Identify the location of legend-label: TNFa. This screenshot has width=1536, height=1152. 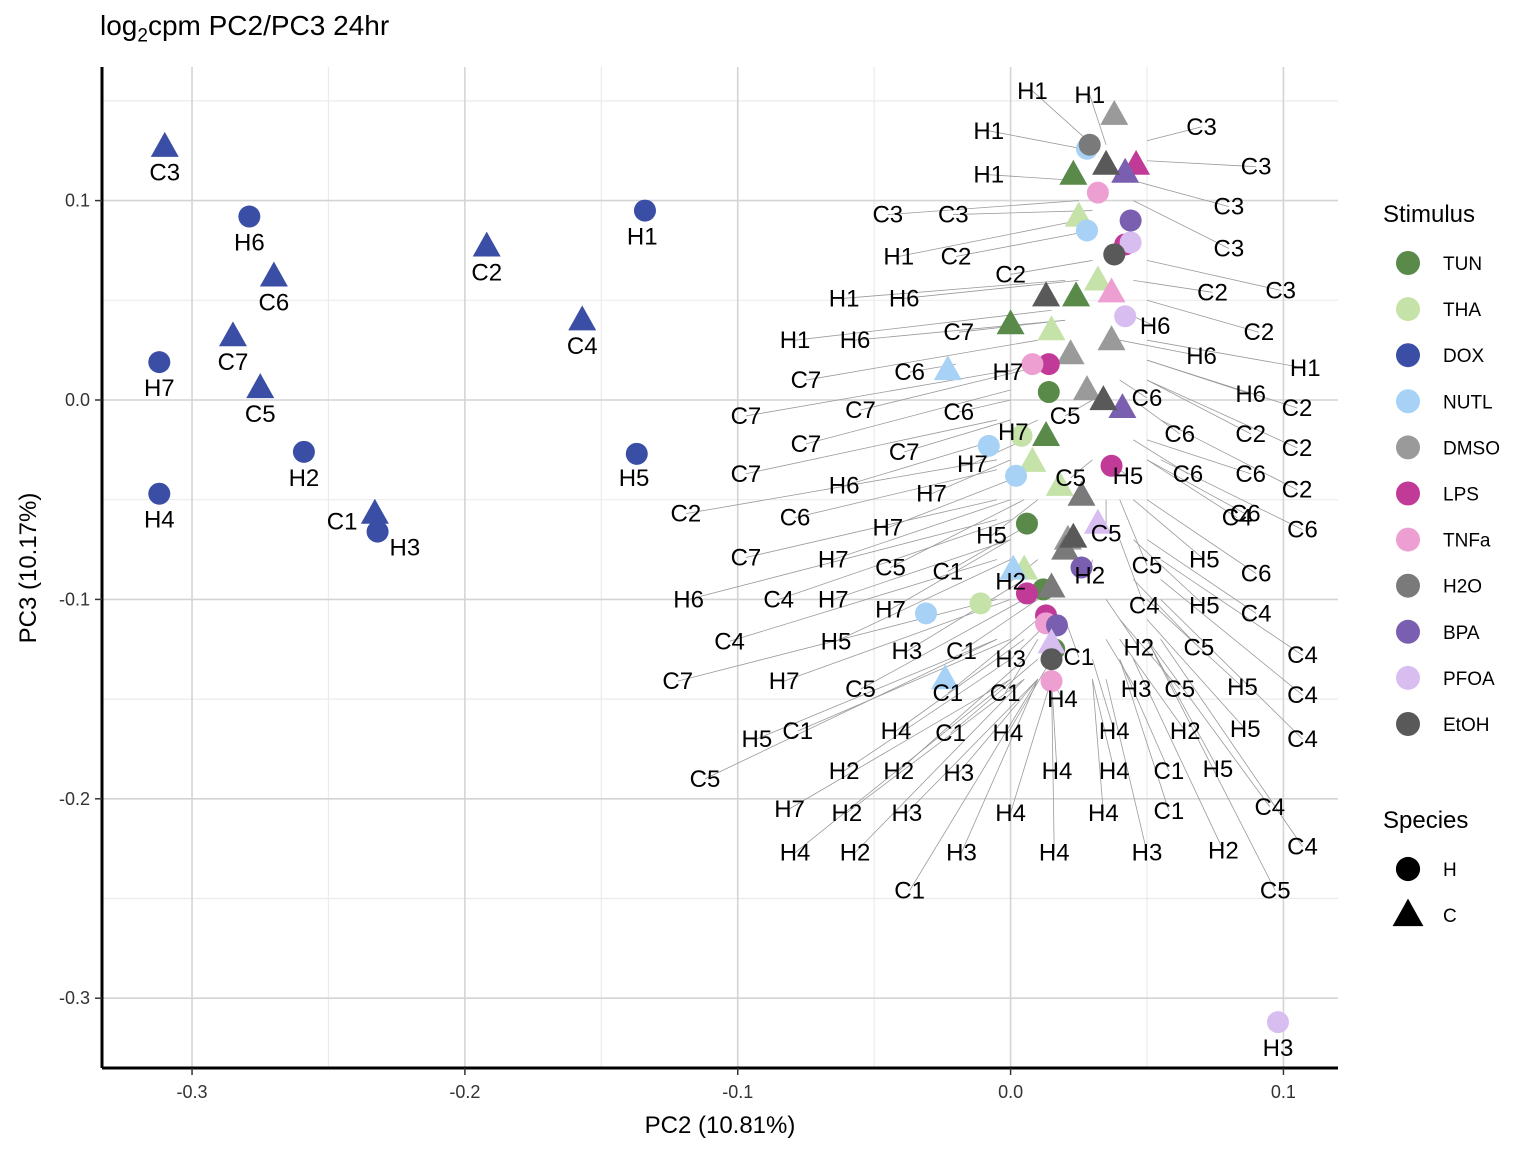
(1467, 541).